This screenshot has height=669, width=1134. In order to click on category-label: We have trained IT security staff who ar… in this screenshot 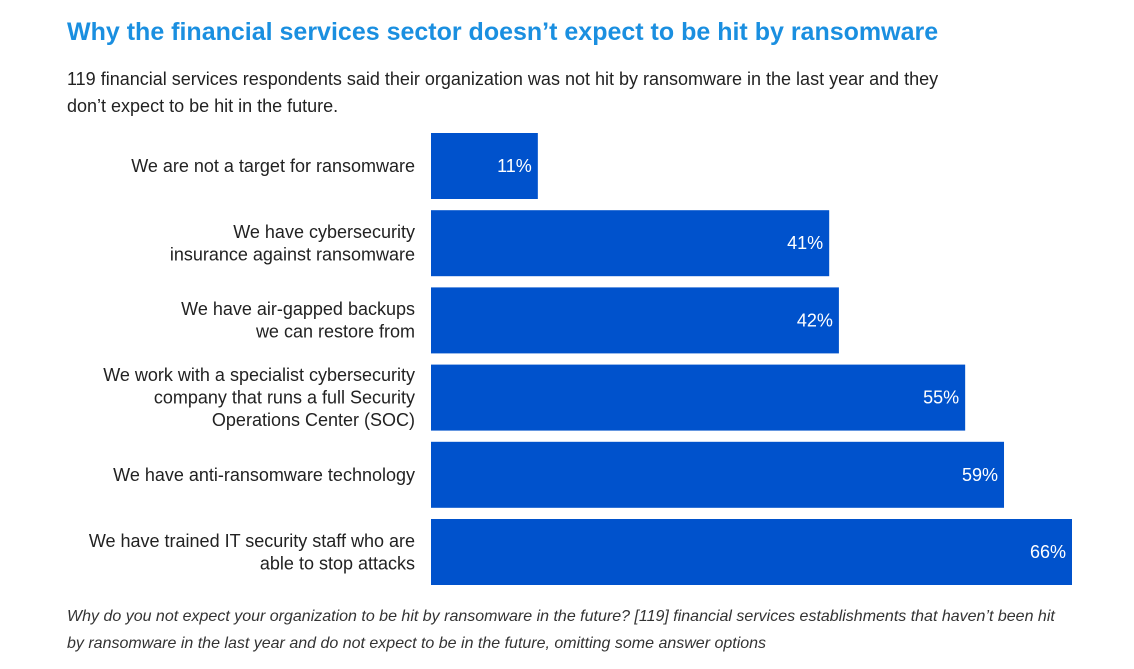, I will do `click(252, 541)`.